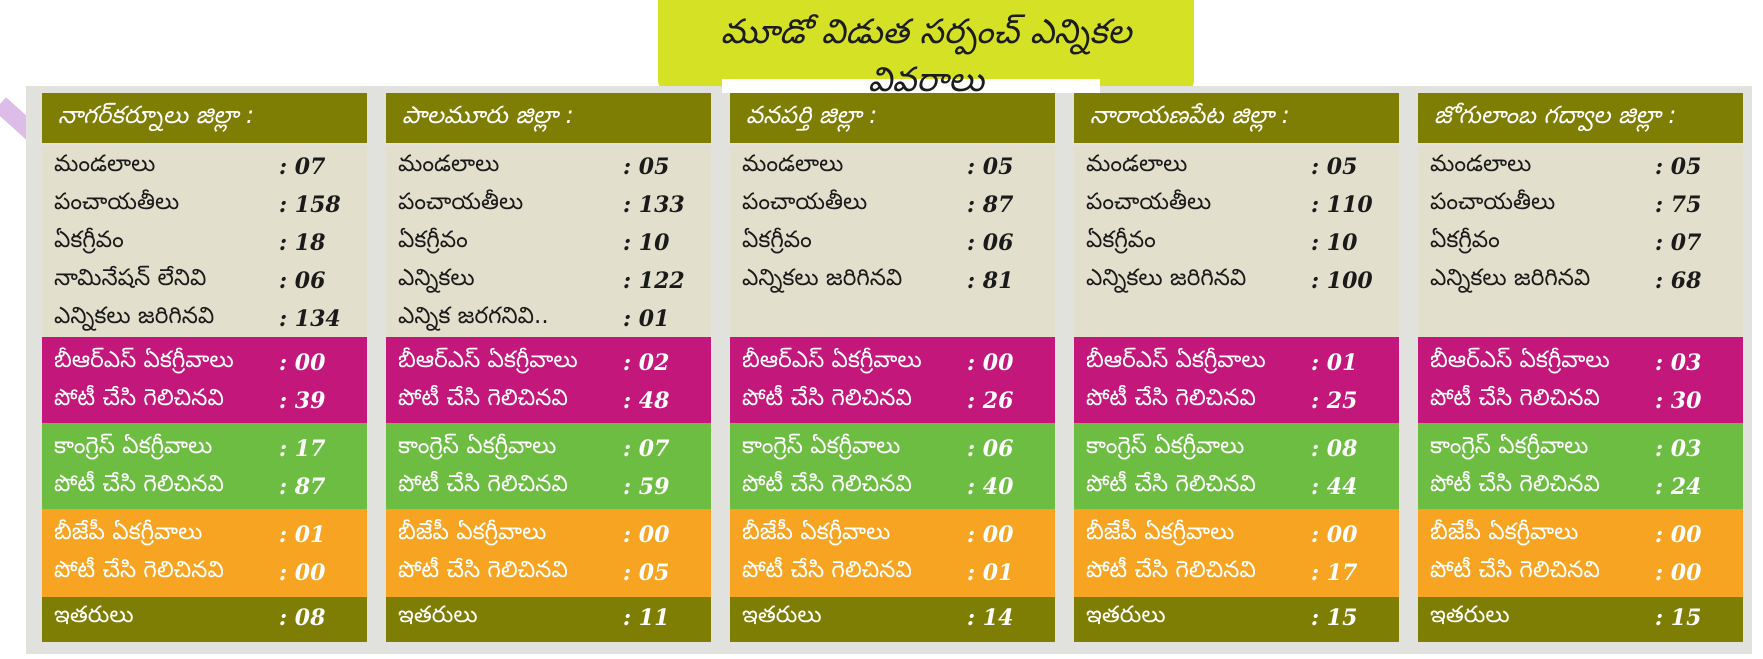 The width and height of the screenshot is (1763, 659). Describe the element at coordinates (302, 167) in the screenshot. I see `stat-value: : 07` at that location.